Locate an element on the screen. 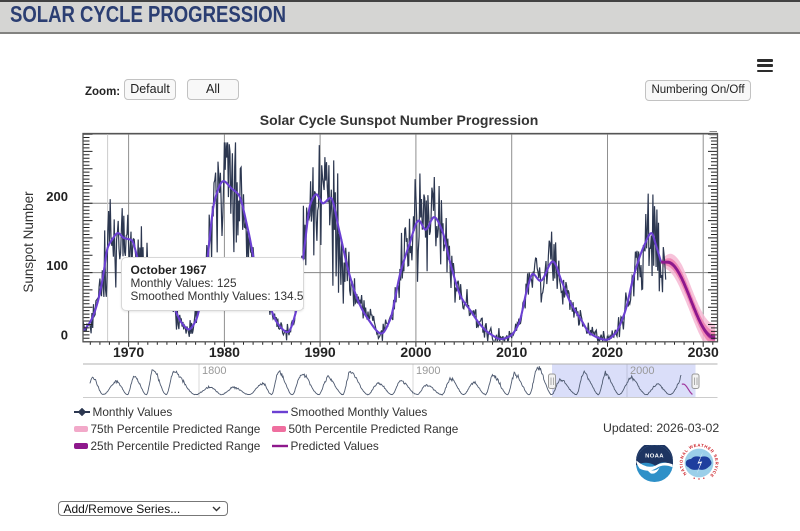  svg-text: 200 is located at coordinates (57, 196).